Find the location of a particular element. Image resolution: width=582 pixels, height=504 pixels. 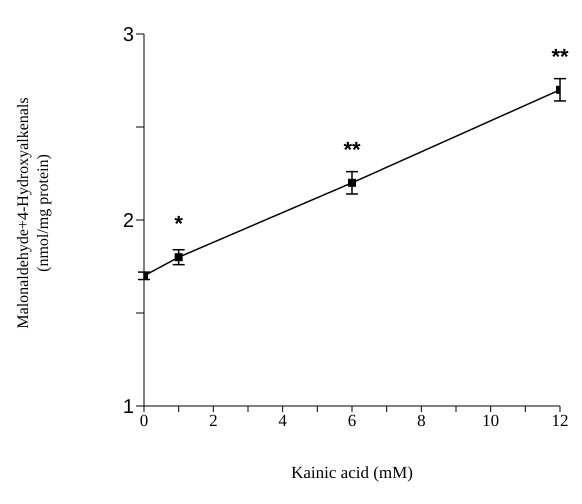

y-tick-label: 1 is located at coordinates (128, 407).